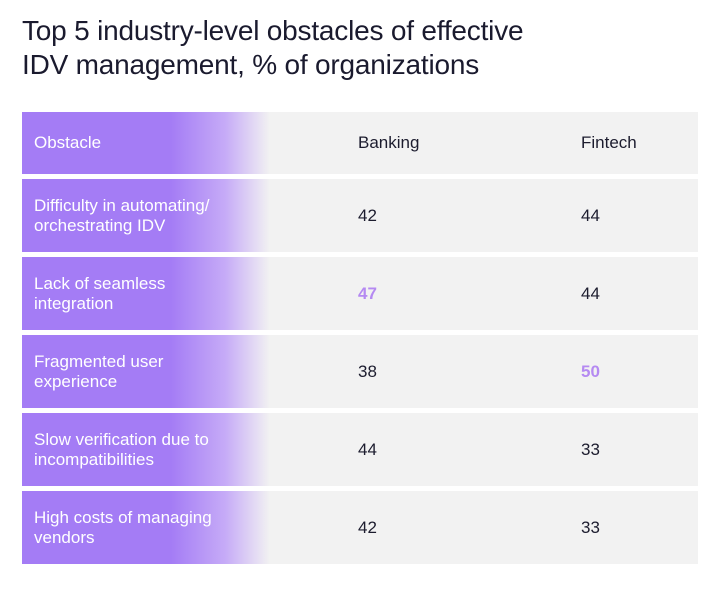 The image size is (720, 592). Describe the element at coordinates (146, 143) in the screenshot. I see `header-obstacle: Obstacle` at that location.